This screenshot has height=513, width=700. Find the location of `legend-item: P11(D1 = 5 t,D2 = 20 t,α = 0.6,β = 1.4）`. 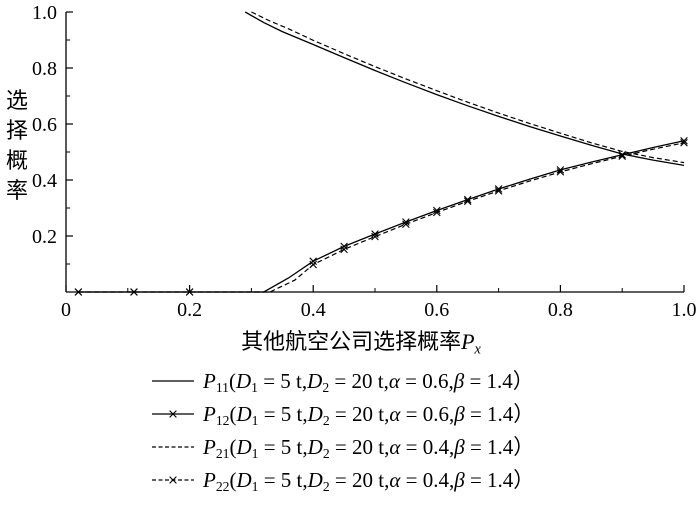

legend-item: P11(D1 = 5 t,D2 = 20 t,α = 0.6,β = 1.4） is located at coordinates (425, 380).